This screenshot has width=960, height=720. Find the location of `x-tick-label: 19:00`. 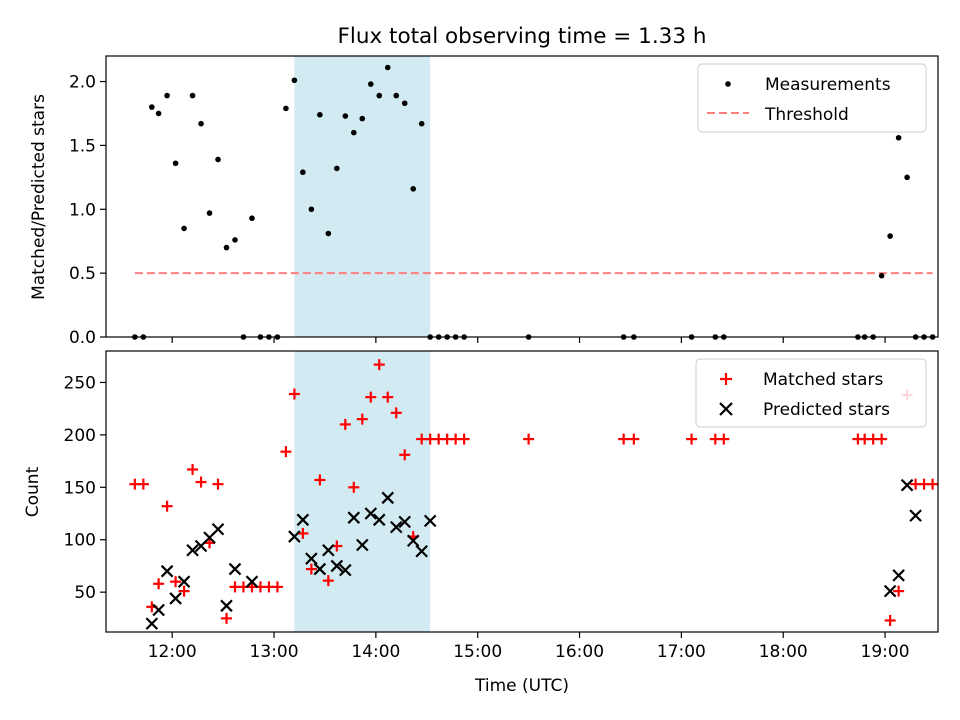

x-tick-label: 19:00 is located at coordinates (885, 652).